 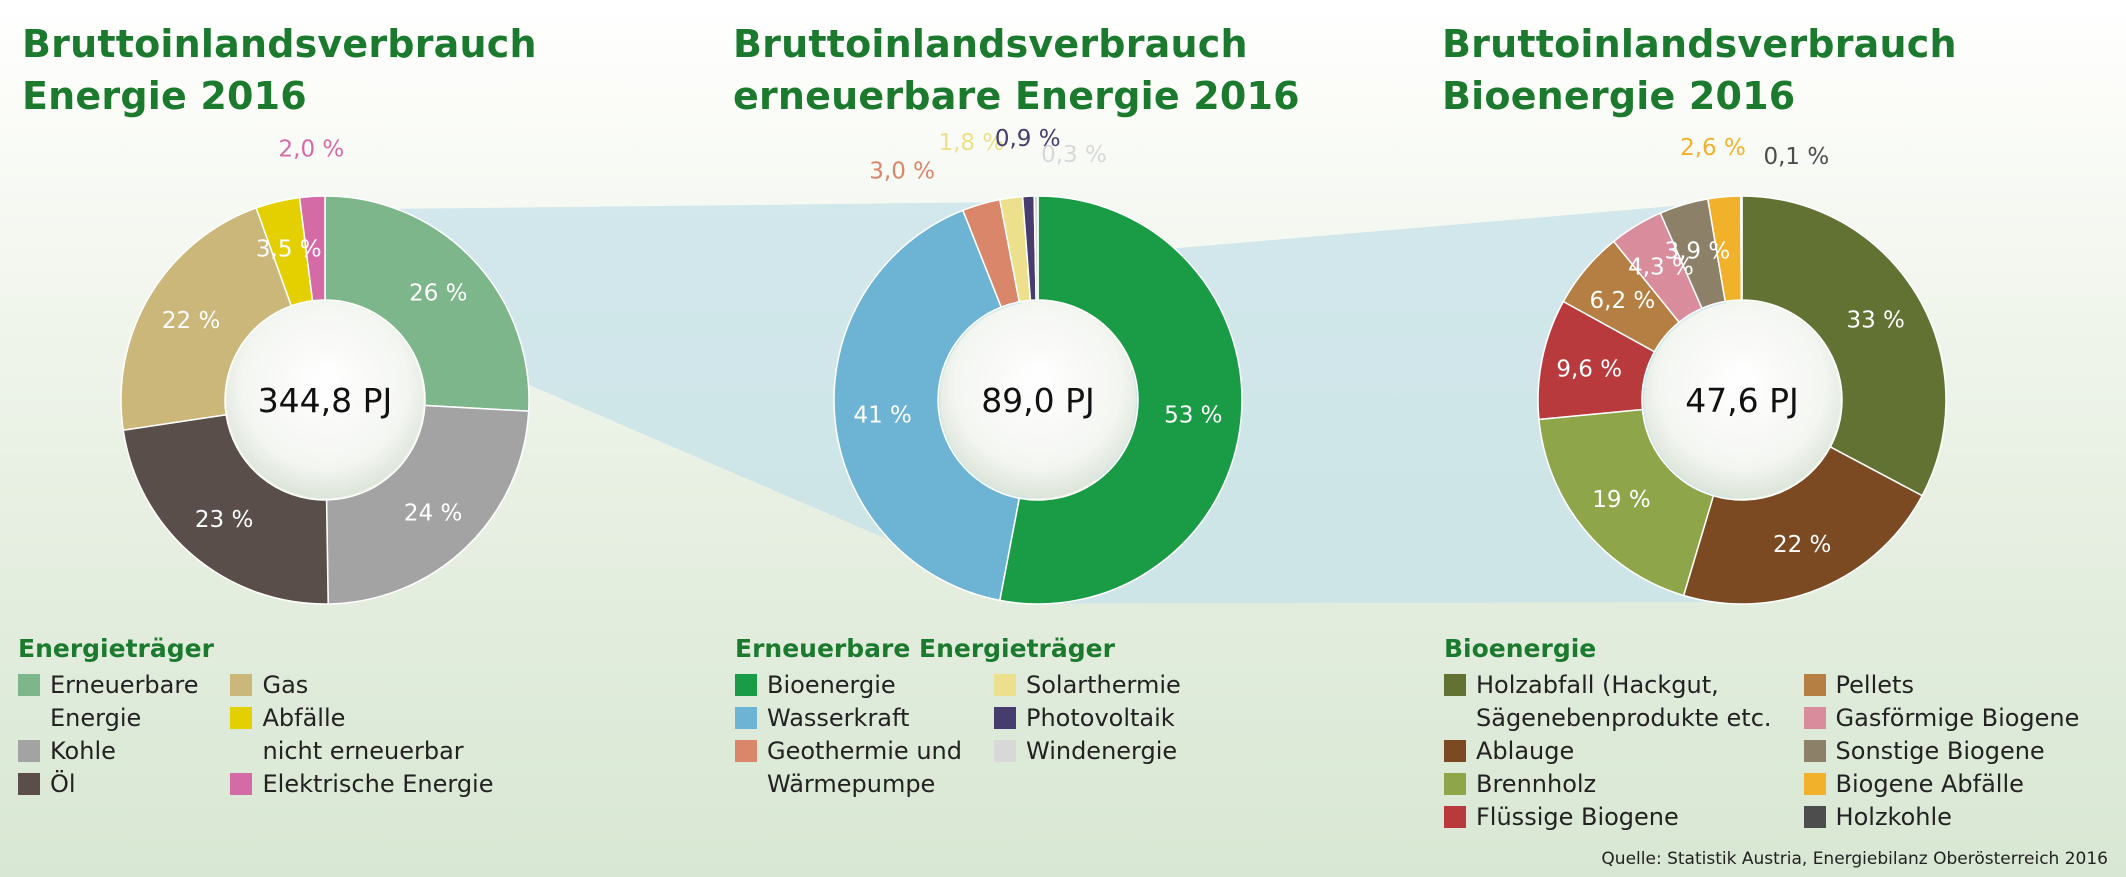 I want to click on legend-label: Ablauge, so click(x=1525, y=751).